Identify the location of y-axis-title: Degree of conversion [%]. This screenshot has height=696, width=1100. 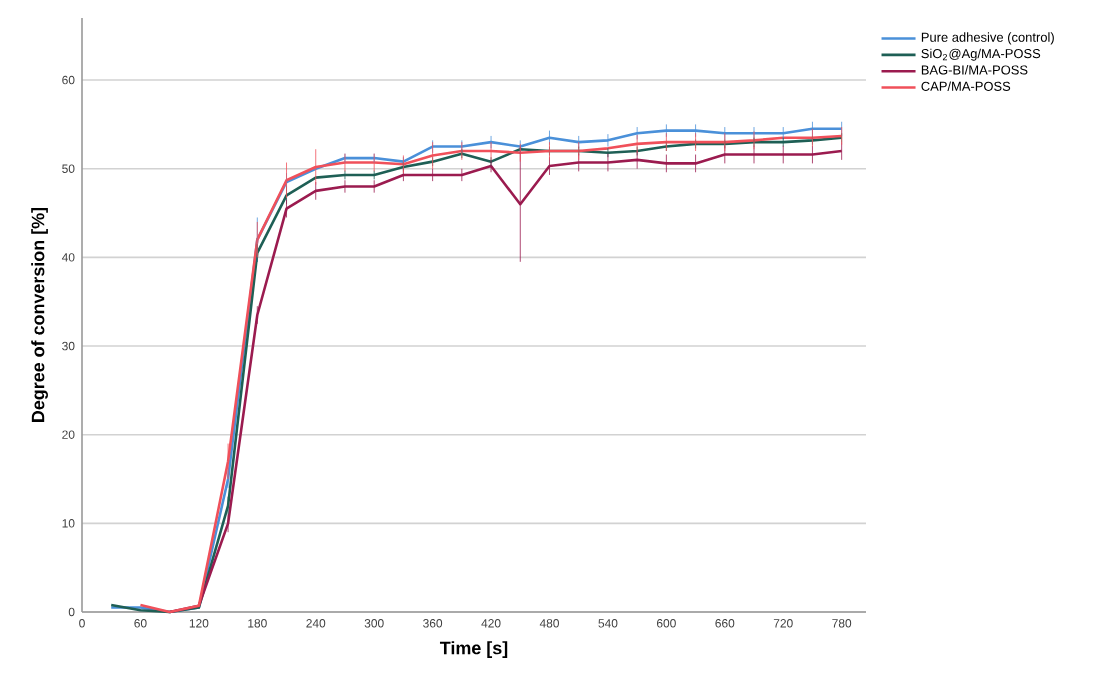
(39, 314).